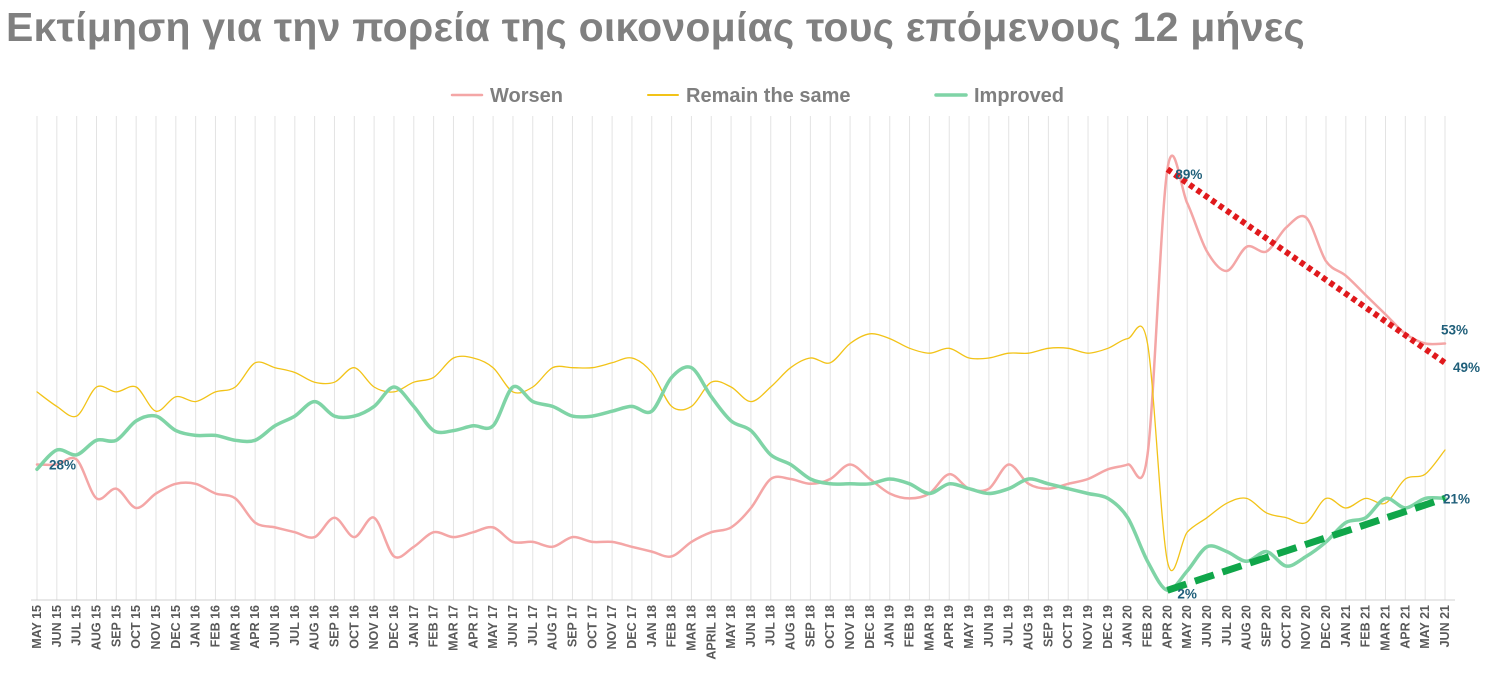  What do you see at coordinates (969, 627) in the screenshot?
I see `x-tick-label: MAY 19` at bounding box center [969, 627].